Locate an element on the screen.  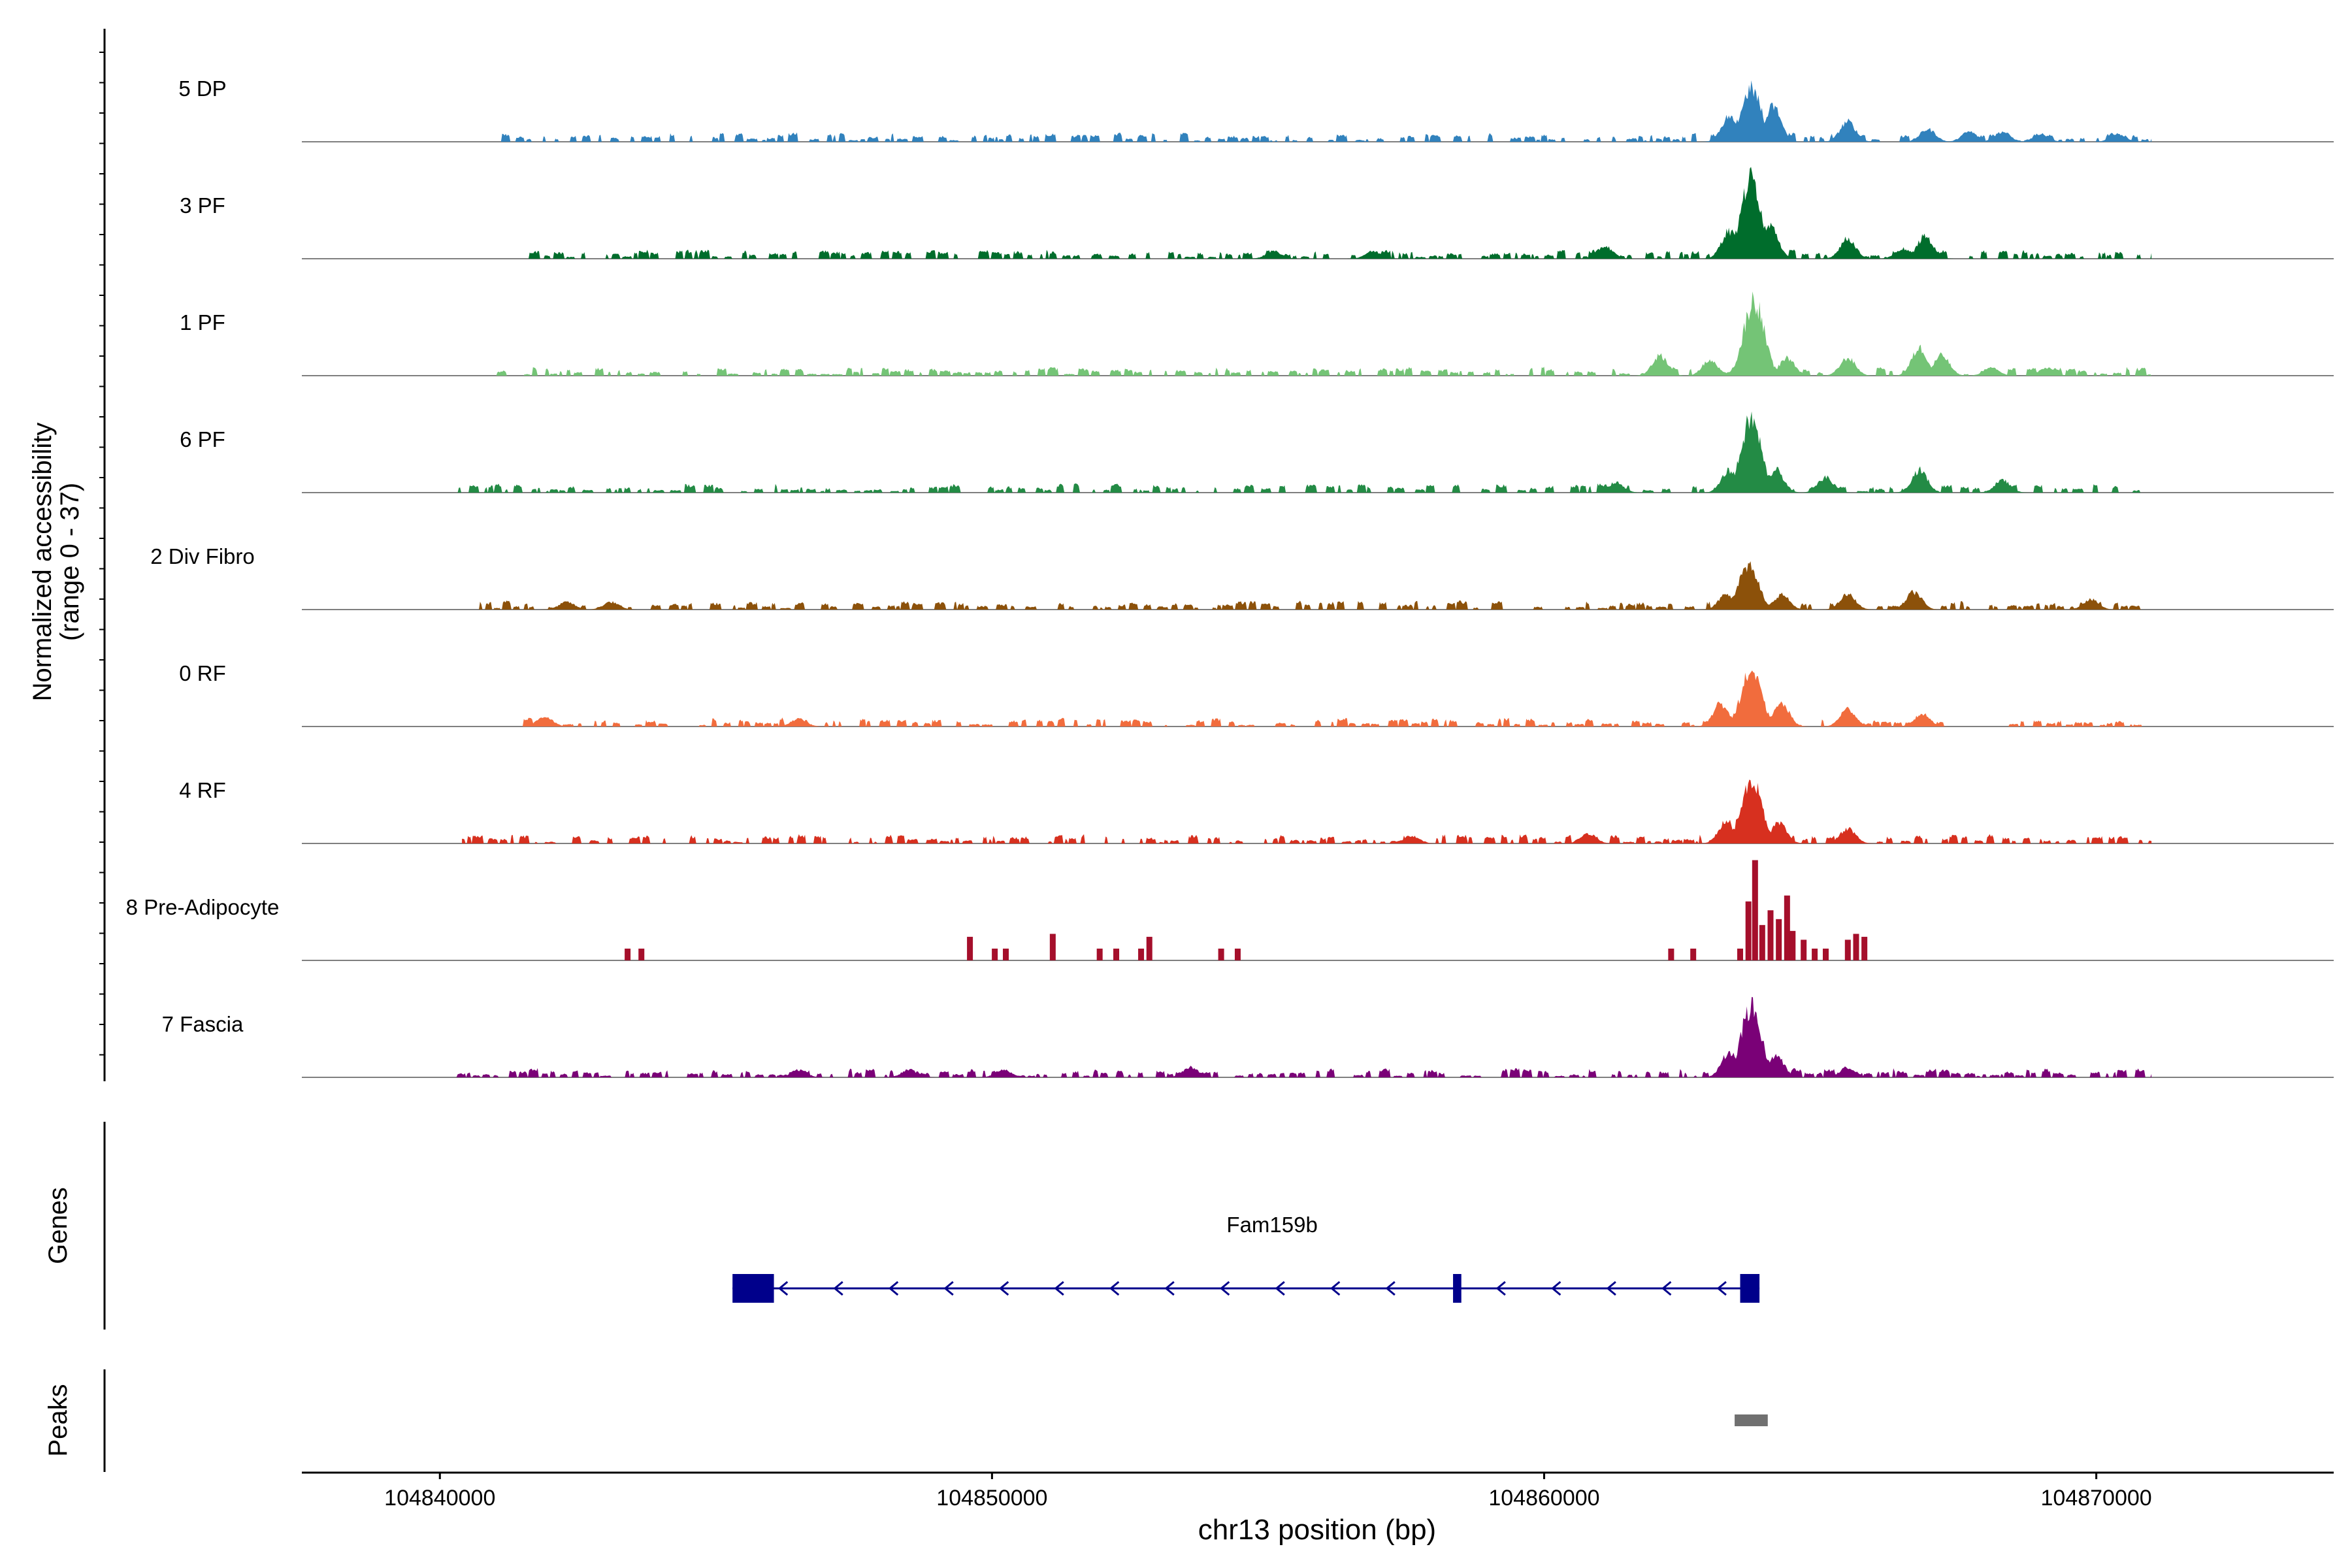
gene-name-label: Fam159b is located at coordinates (1271, 1225).